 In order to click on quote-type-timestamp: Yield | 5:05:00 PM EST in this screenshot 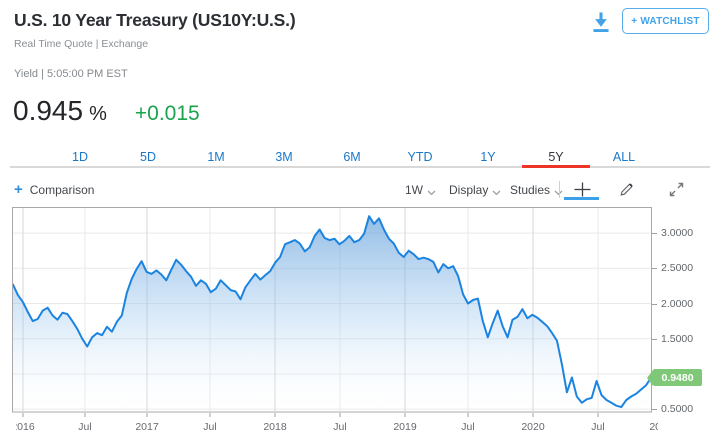, I will do `click(71, 74)`.